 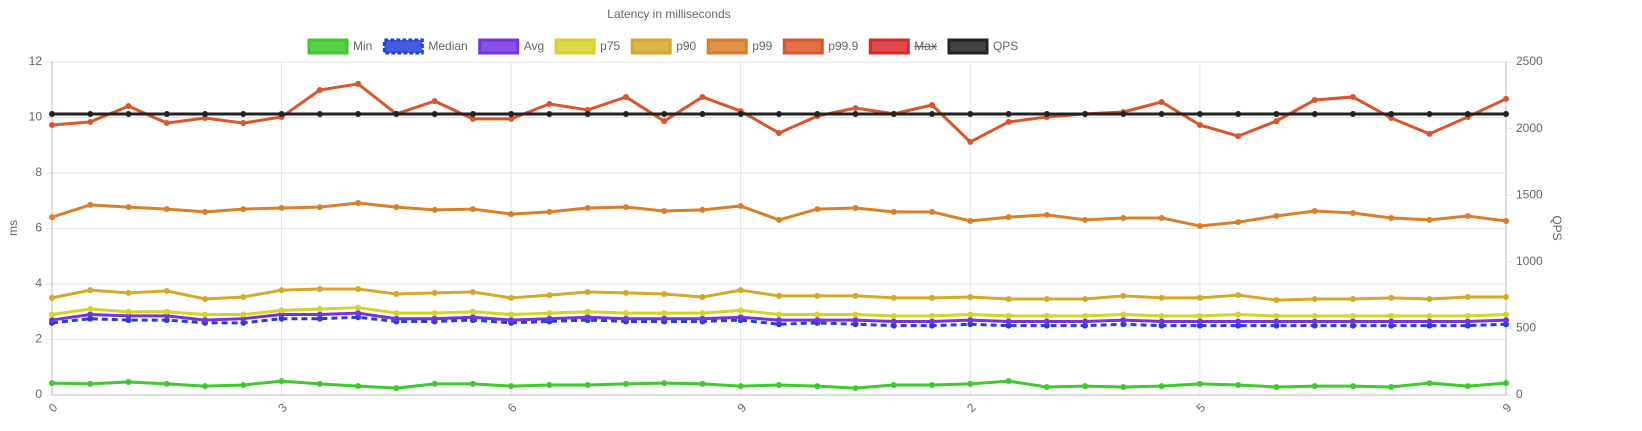 What do you see at coordinates (1519, 394) in the screenshot?
I see `y2-tick-label: 0` at bounding box center [1519, 394].